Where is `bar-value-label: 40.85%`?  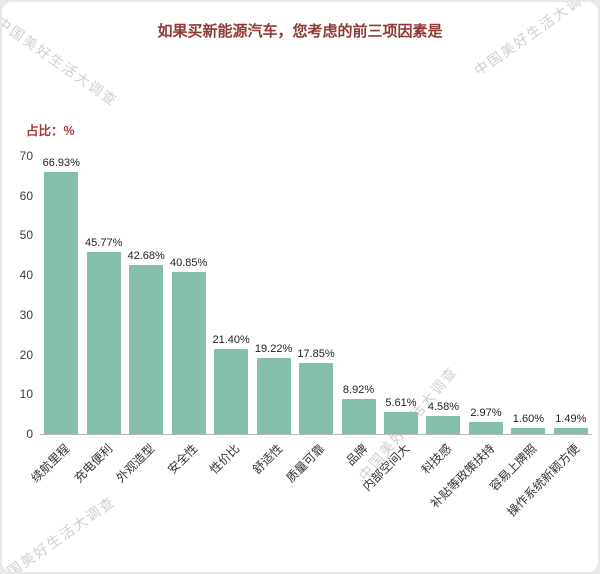
bar-value-label: 40.85% is located at coordinates (188, 262).